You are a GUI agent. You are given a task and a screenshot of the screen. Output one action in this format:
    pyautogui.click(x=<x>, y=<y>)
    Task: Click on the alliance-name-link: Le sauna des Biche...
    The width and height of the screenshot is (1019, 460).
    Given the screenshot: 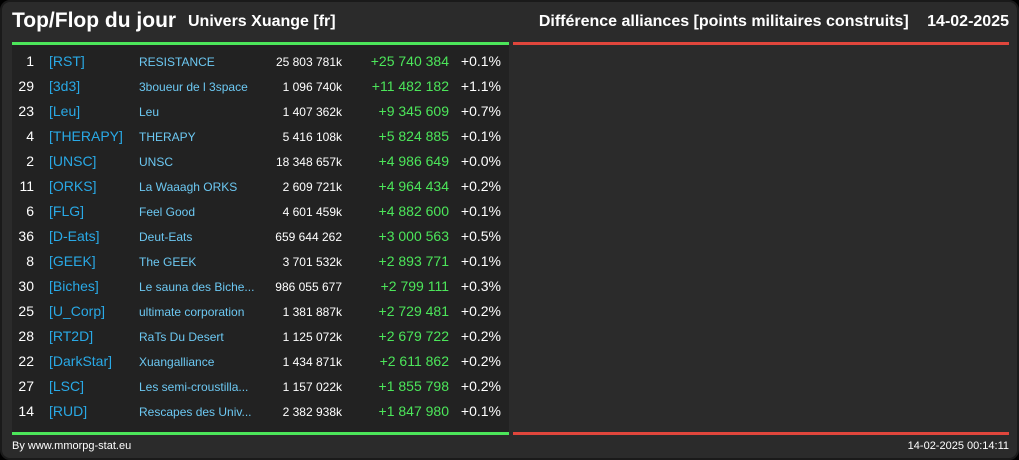 What is the action you would take?
    pyautogui.click(x=197, y=287)
    